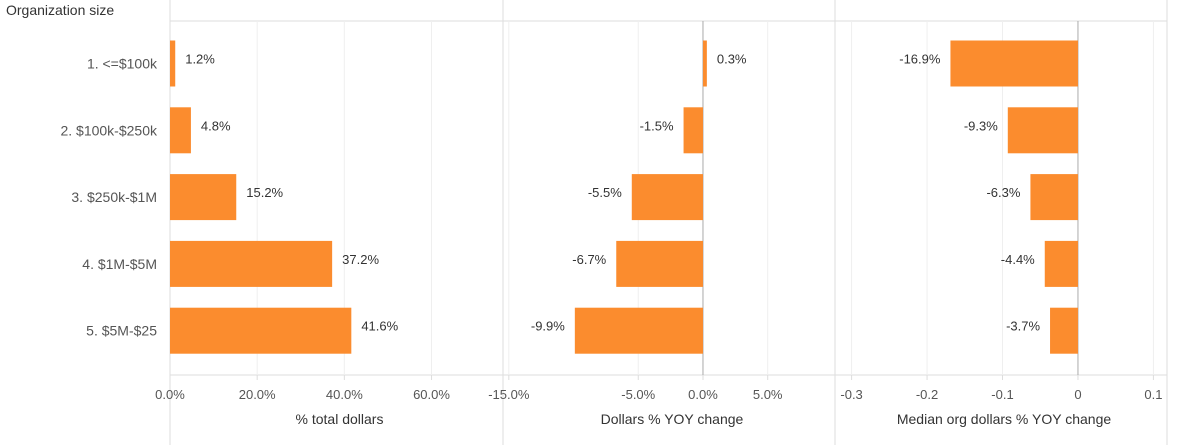  I want to click on category-label: 2. $100k-$250k, so click(109, 130).